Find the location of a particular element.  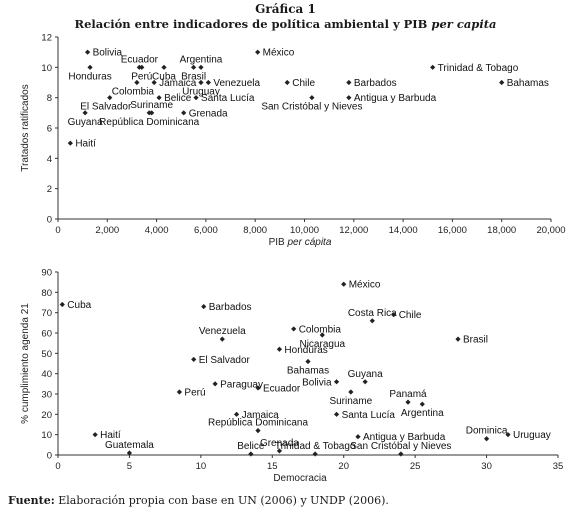

y-tick-label: 2 is located at coordinates (49, 189).